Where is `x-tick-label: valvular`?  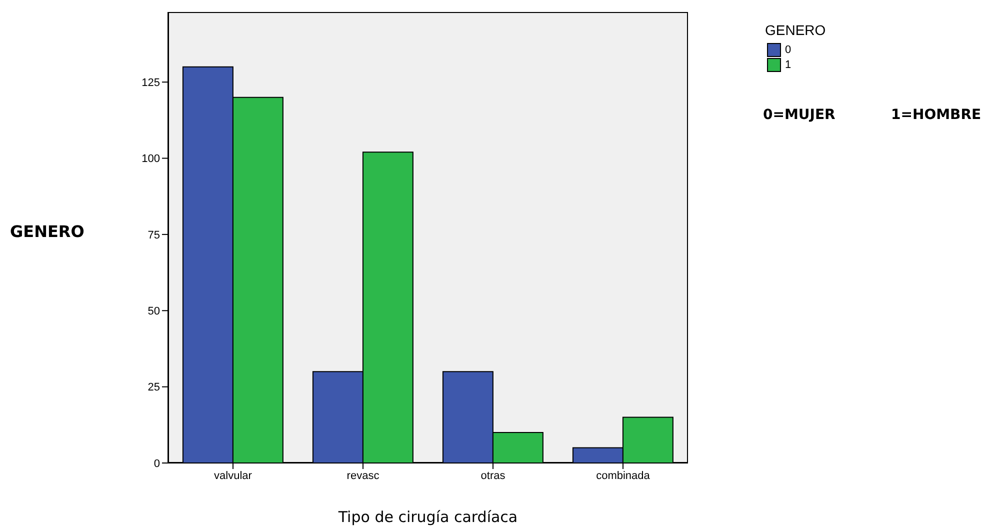
x-tick-label: valvular is located at coordinates (233, 476).